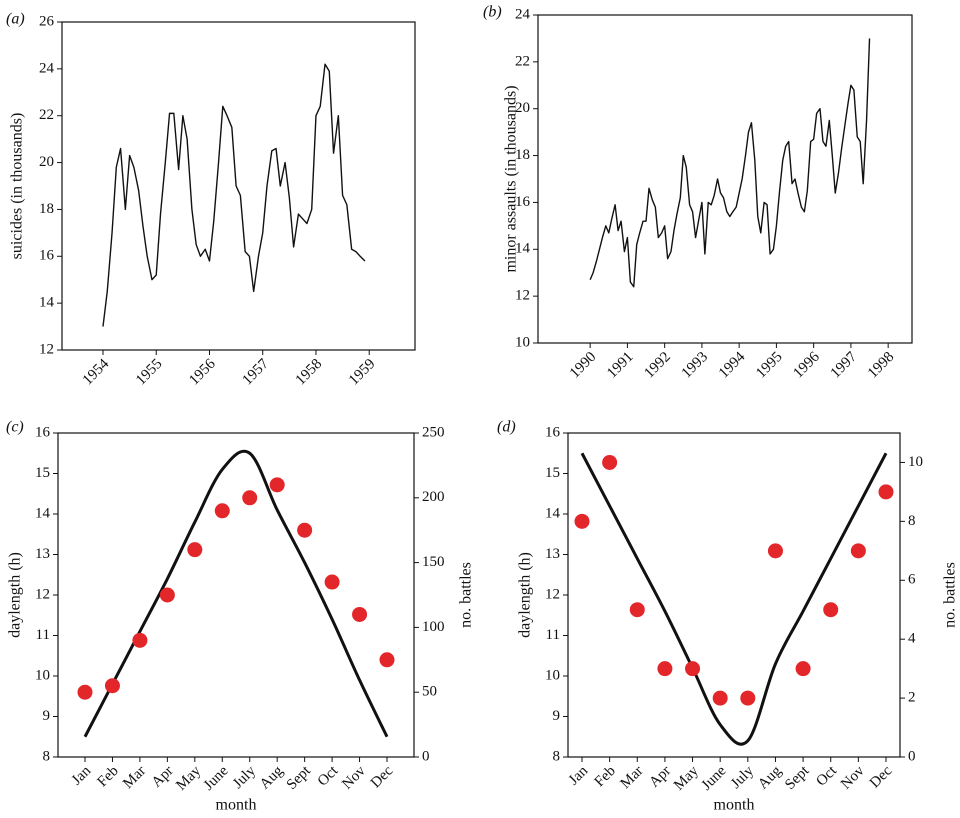 This screenshot has height=818, width=960. What do you see at coordinates (433, 497) in the screenshot?
I see `y2-tick-label: 200` at bounding box center [433, 497].